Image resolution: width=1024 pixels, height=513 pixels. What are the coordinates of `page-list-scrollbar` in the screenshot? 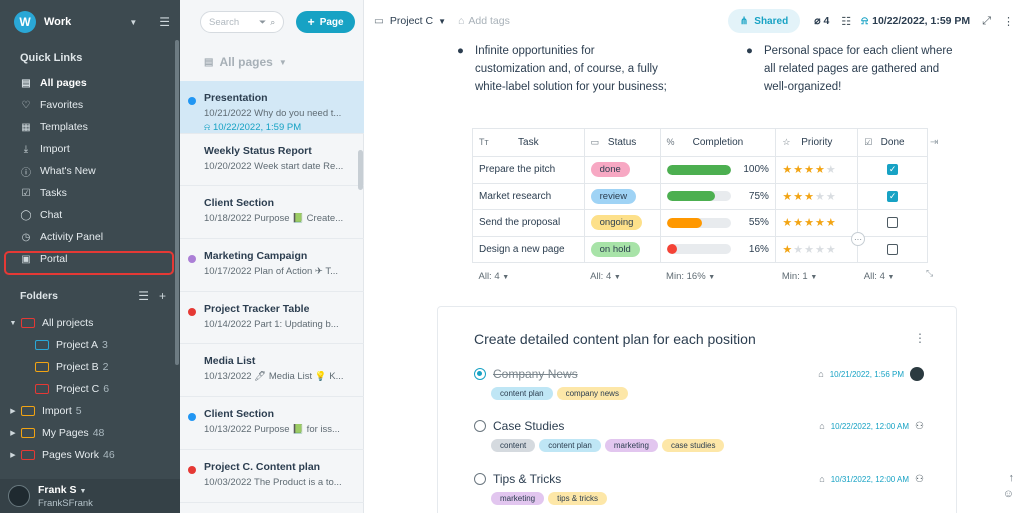 It's located at (360, 170).